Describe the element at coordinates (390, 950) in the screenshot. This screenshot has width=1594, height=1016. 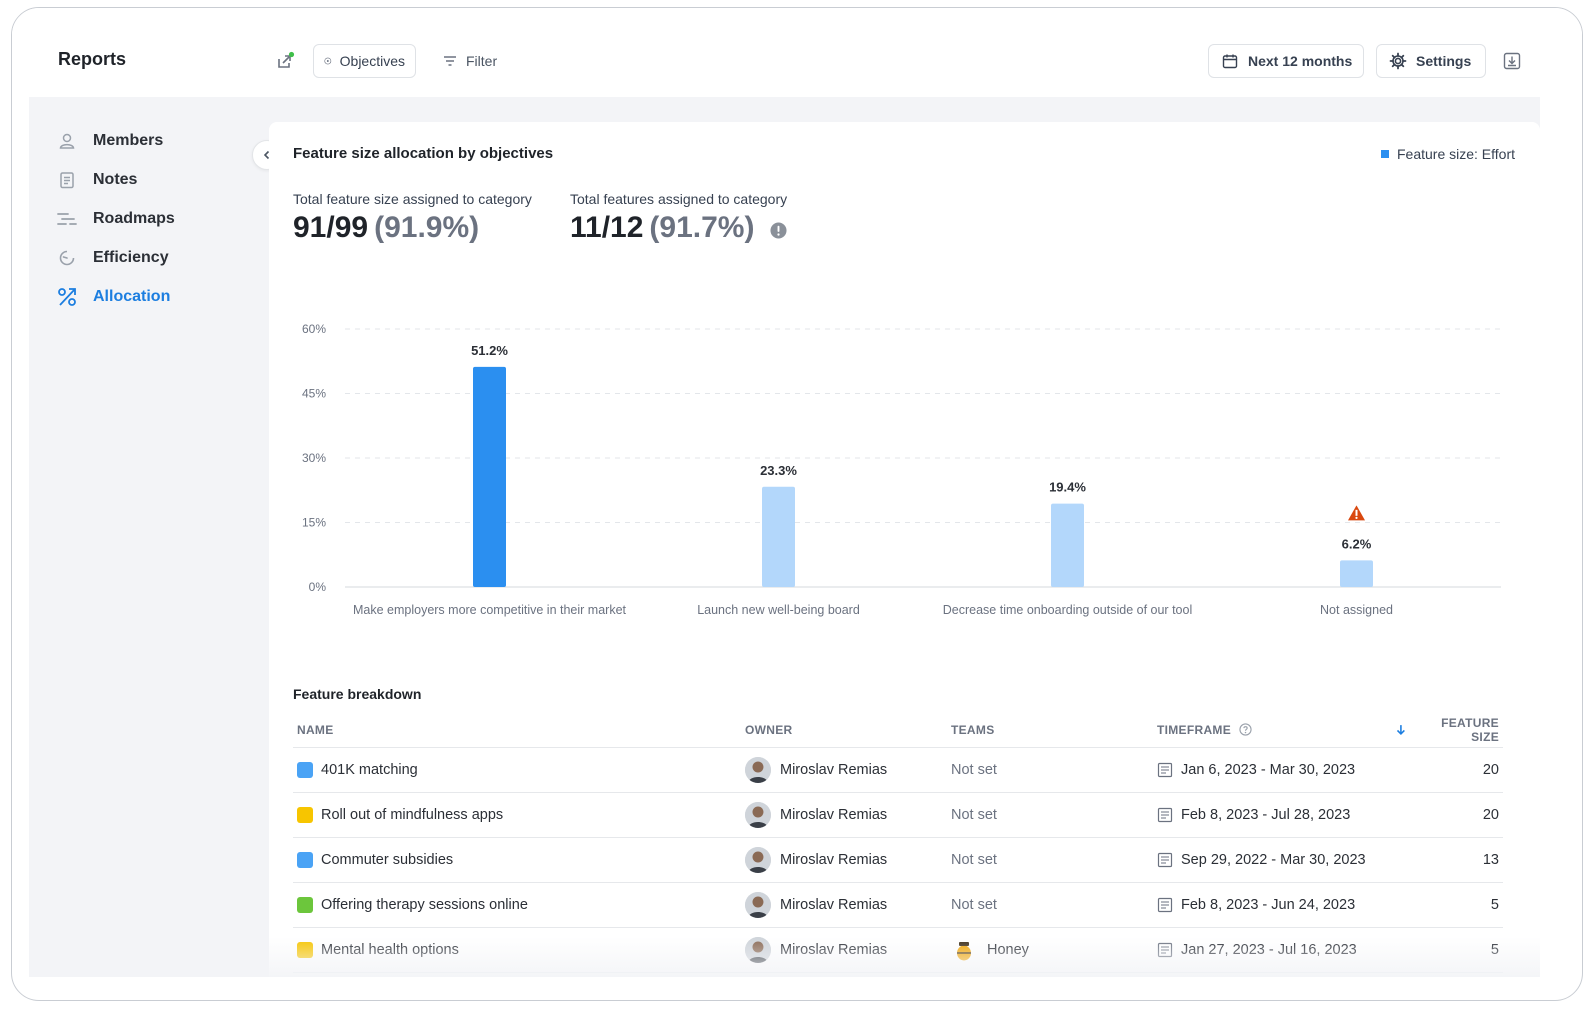
I see `feature-name: Mental health options` at that location.